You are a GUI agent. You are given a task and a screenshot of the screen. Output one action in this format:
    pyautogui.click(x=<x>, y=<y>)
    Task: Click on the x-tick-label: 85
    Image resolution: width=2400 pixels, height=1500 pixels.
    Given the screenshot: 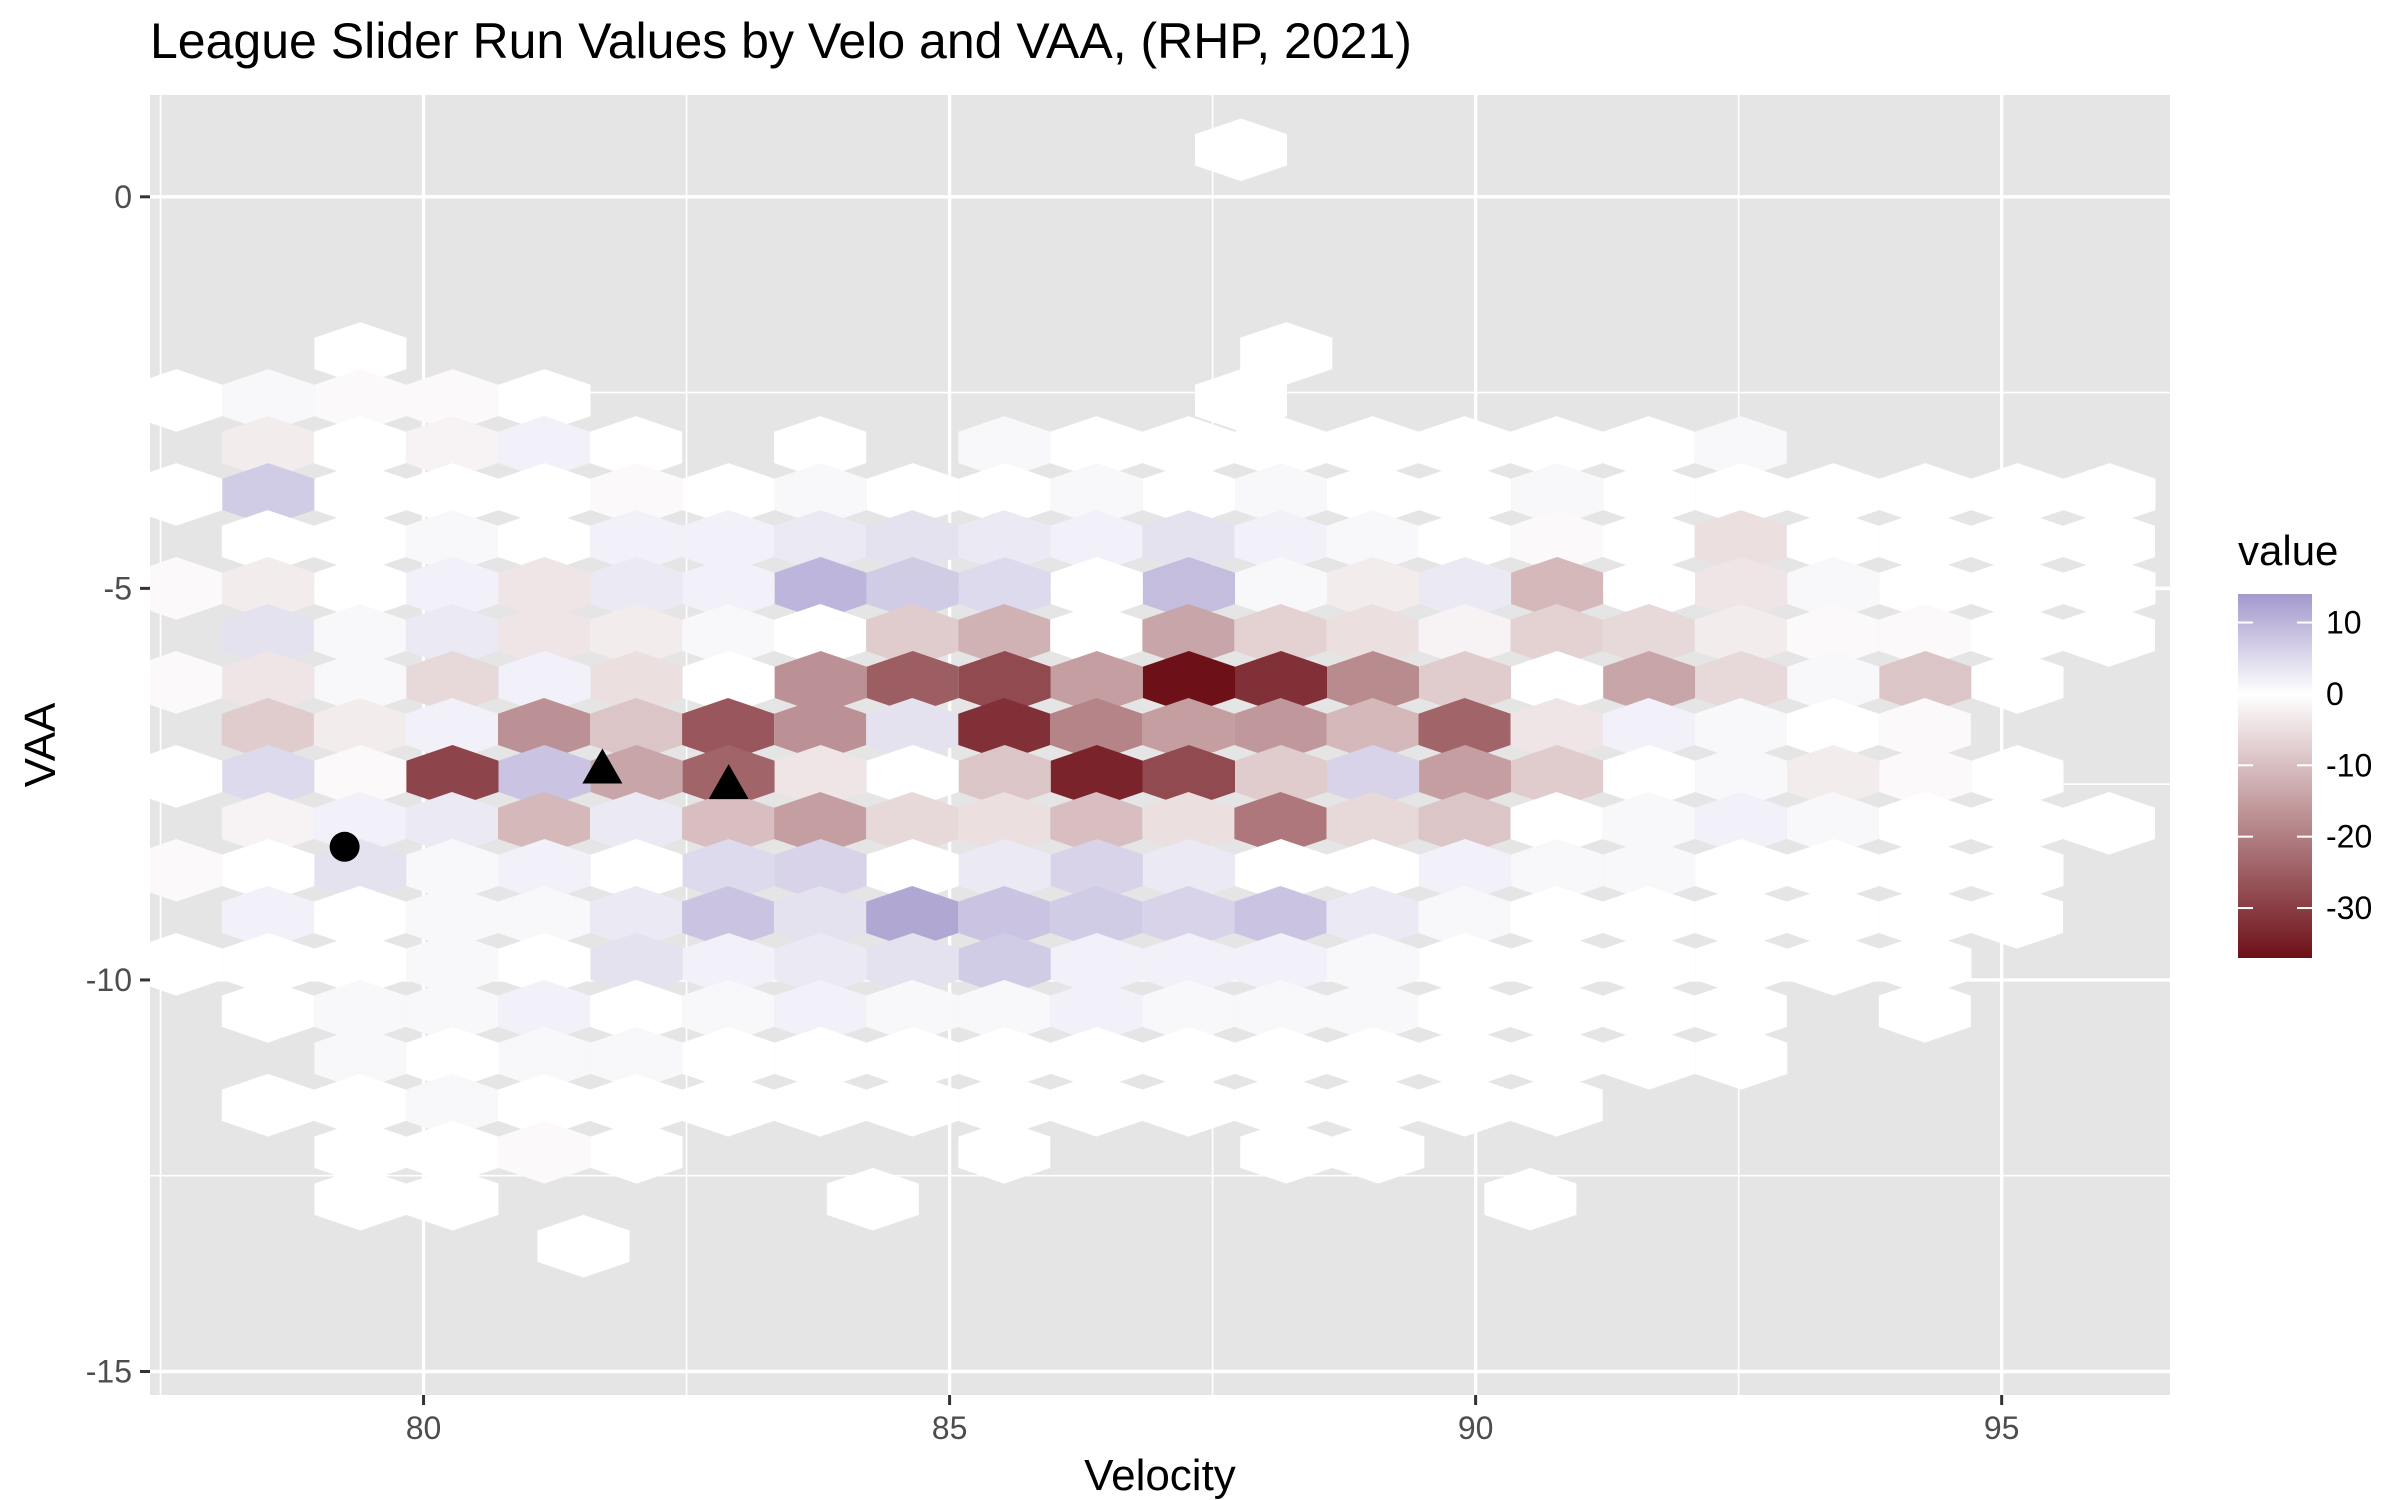 What is the action you would take?
    pyautogui.click(x=950, y=1428)
    